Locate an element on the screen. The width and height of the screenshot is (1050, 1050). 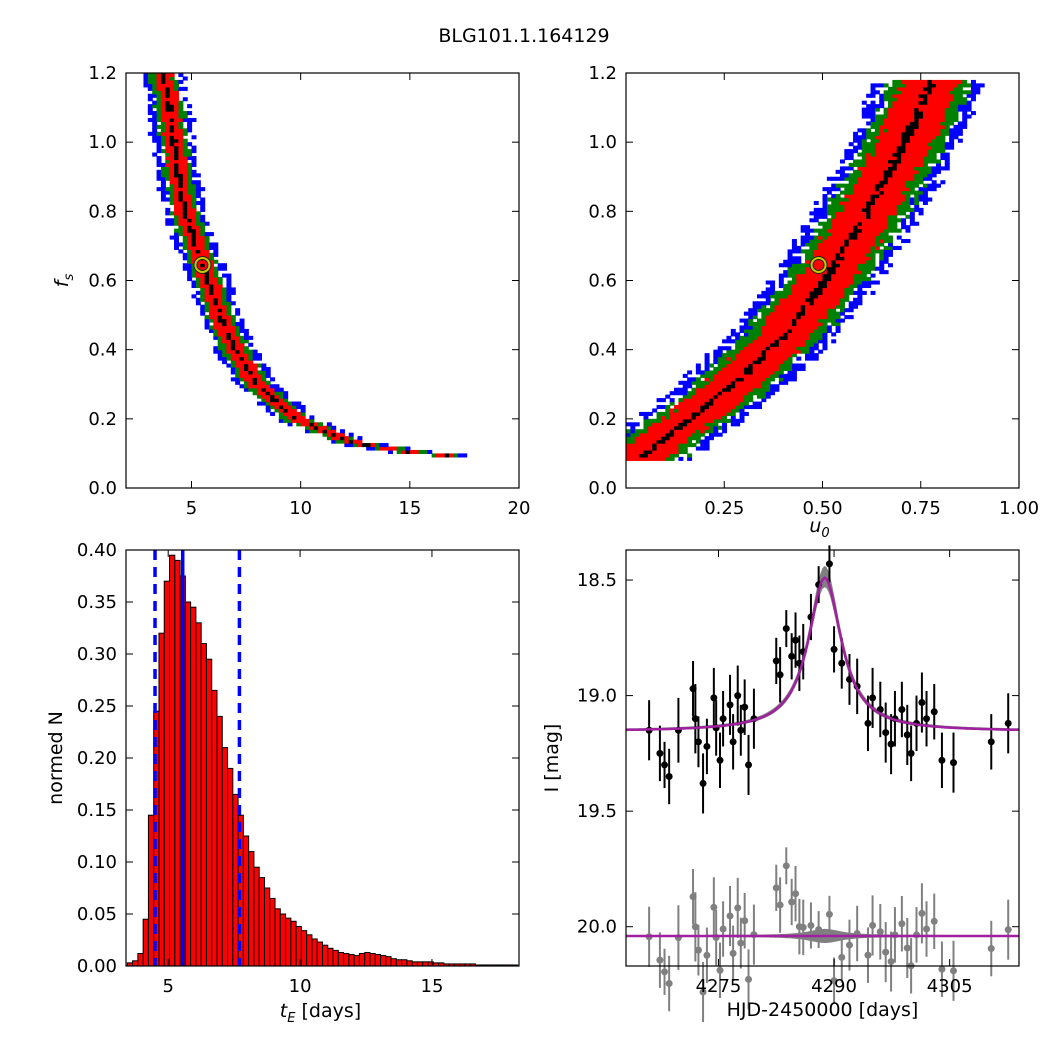
histogram-bar is located at coordinates (314, 952).